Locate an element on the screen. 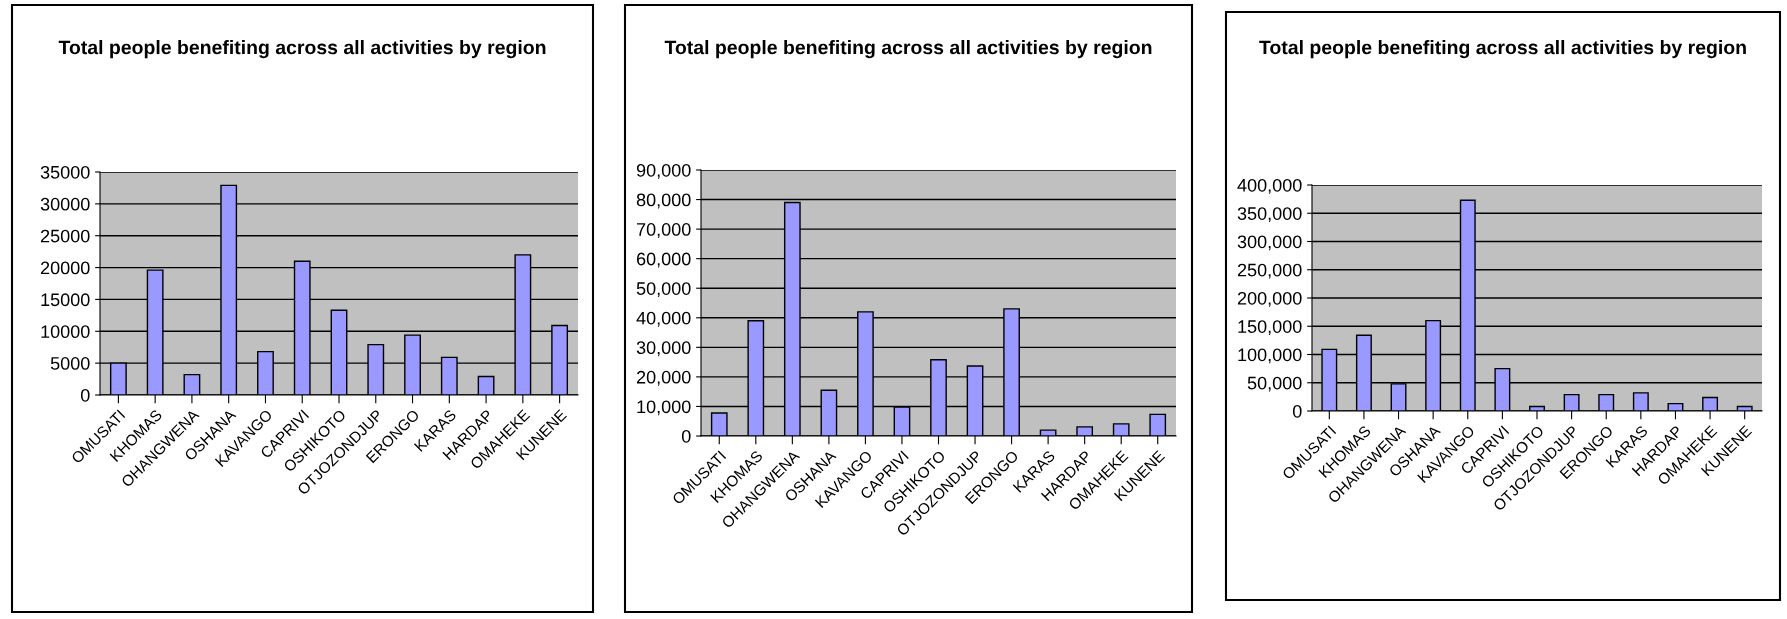 The height and width of the screenshot is (619, 1787). y-tick-label: 70,000 is located at coordinates (663, 230).